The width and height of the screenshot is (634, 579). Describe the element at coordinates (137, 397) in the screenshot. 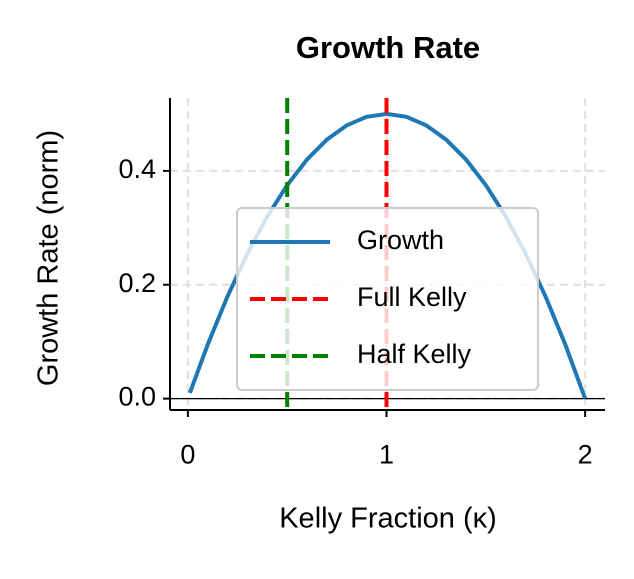

I see `y-tick-label: 0.0` at that location.